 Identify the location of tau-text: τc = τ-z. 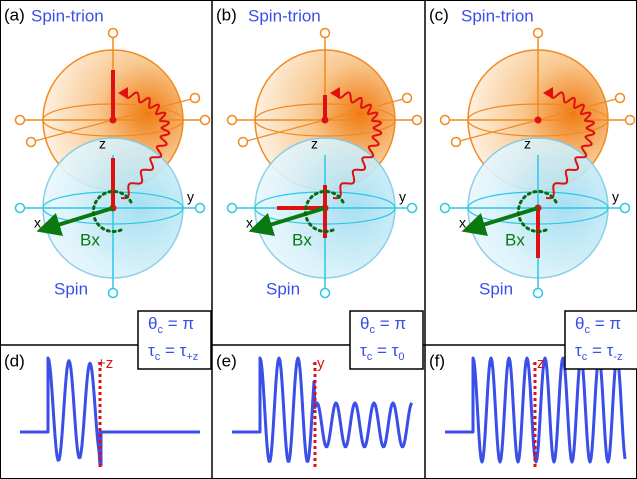
(598, 351).